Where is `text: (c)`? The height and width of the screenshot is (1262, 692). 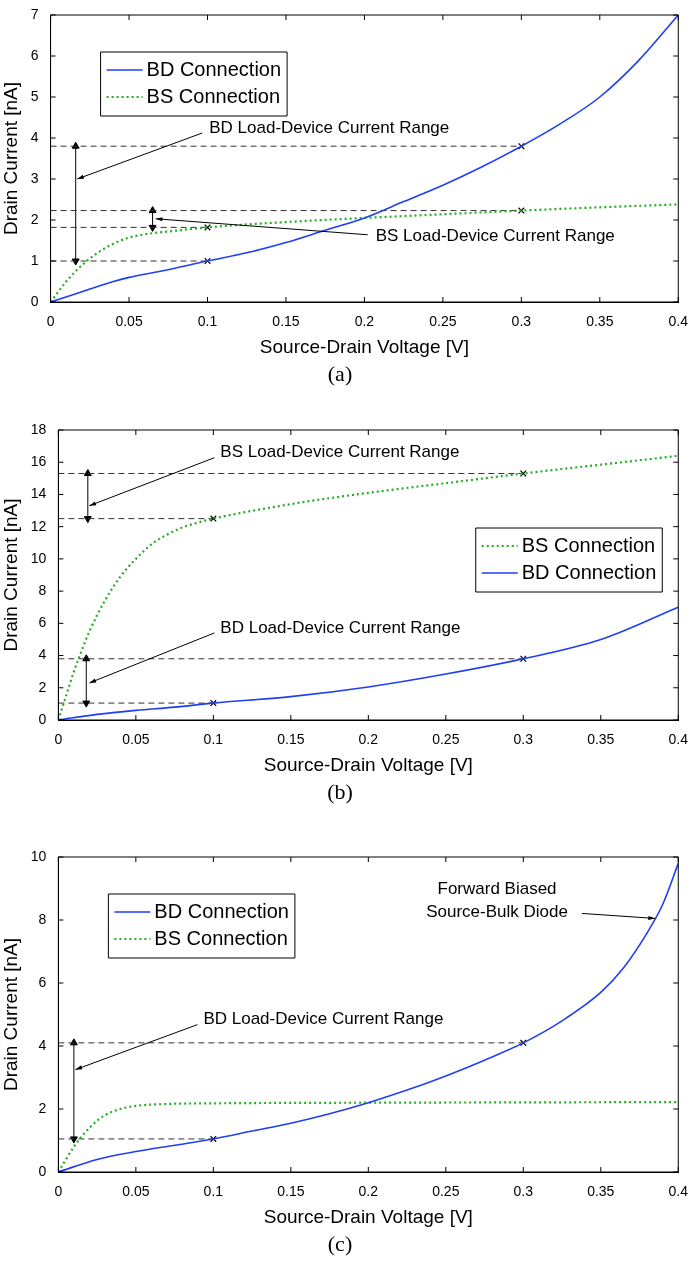
text: (c) is located at coordinates (340, 1243).